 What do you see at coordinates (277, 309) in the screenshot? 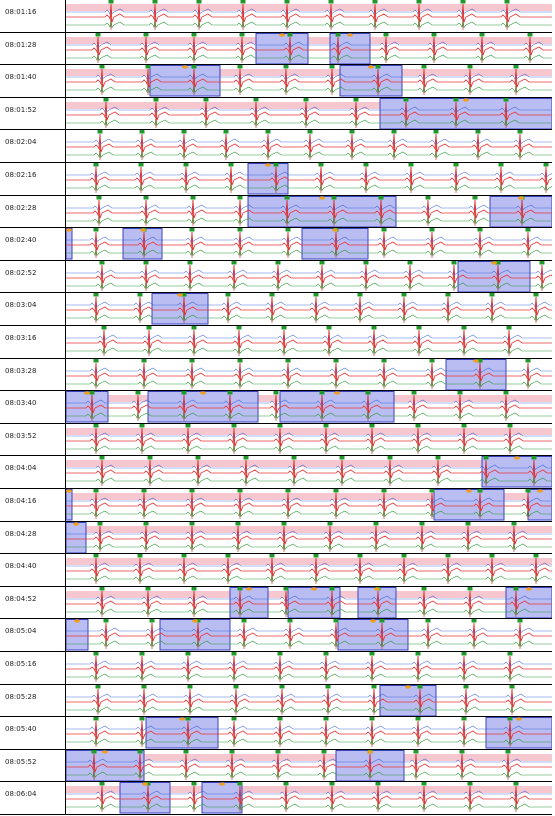
I see `strip-row: 08:03:04` at bounding box center [277, 309].